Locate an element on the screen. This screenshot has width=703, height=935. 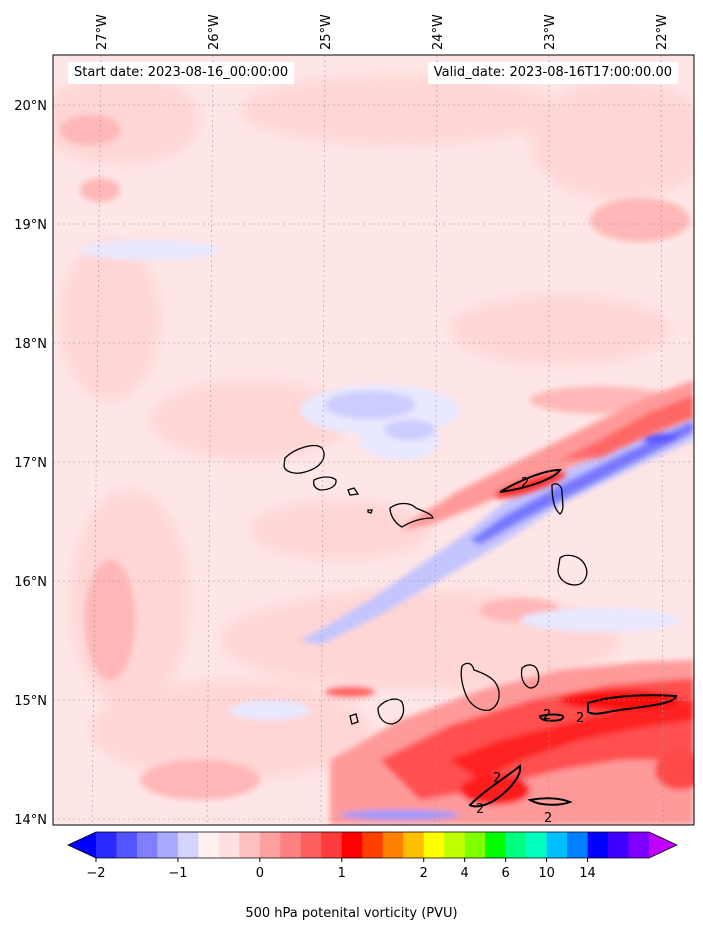
lat-label: 19°N is located at coordinates (30, 225).